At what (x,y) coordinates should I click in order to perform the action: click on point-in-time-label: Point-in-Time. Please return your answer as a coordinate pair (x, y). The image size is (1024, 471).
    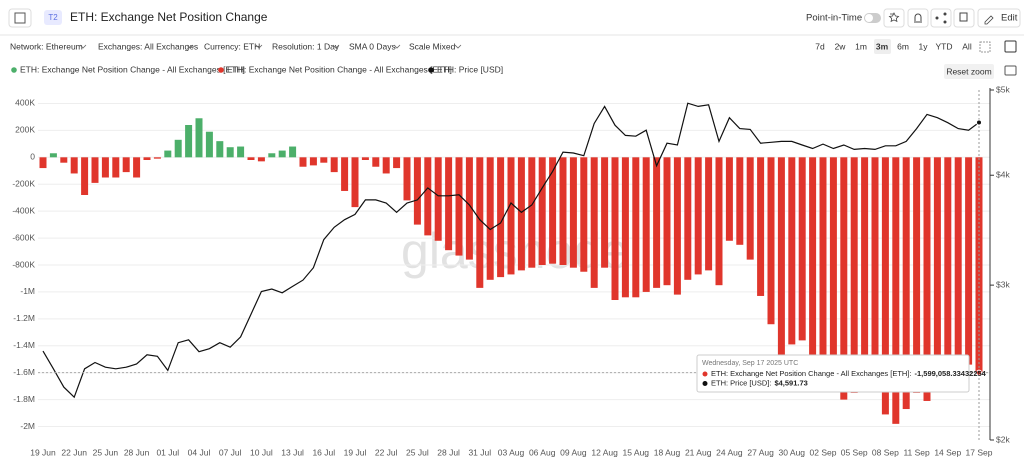
    Looking at the image, I should click on (834, 18).